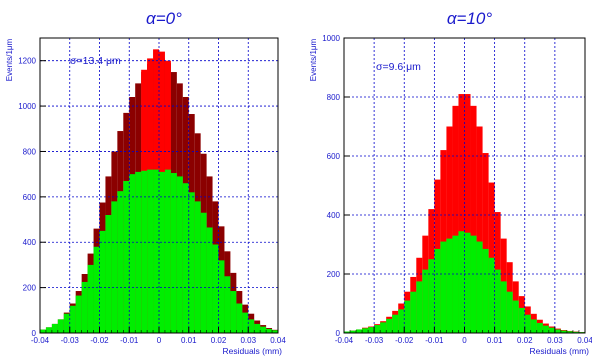  What do you see at coordinates (338, 333) in the screenshot?
I see `y-tick-label: 0` at bounding box center [338, 333].